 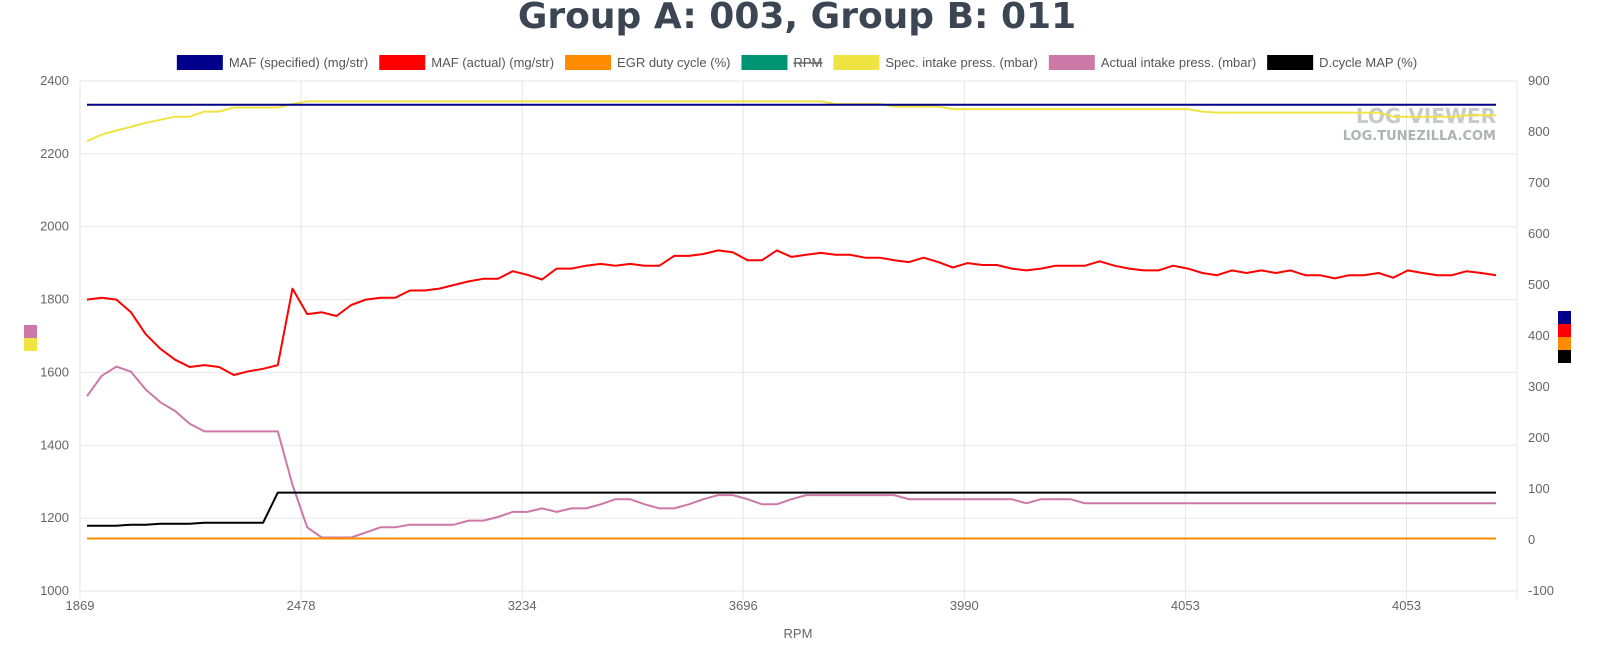 I want to click on legend-item: Spec. intake press. (mbar), so click(x=935, y=62).